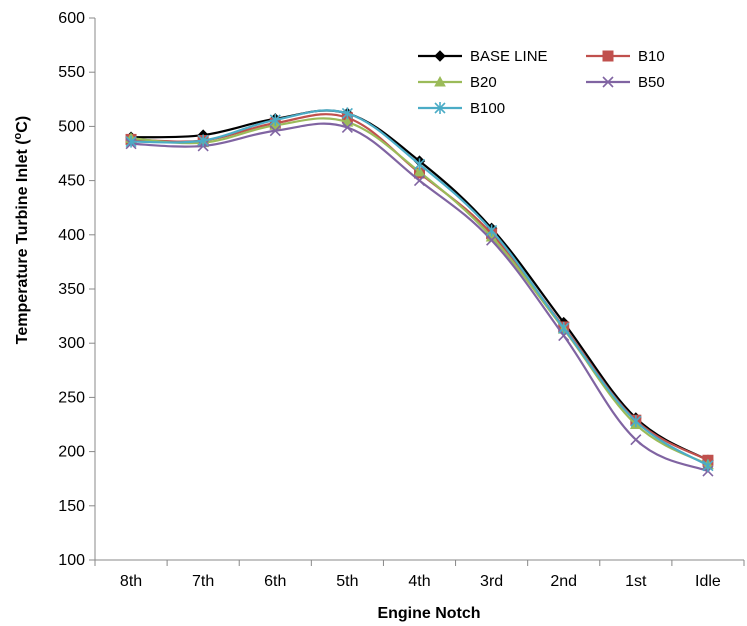 The image size is (747, 626). What do you see at coordinates (541, 82) in the screenshot?
I see `legend: BASE LINE B10 B20 B50 B100` at bounding box center [541, 82].